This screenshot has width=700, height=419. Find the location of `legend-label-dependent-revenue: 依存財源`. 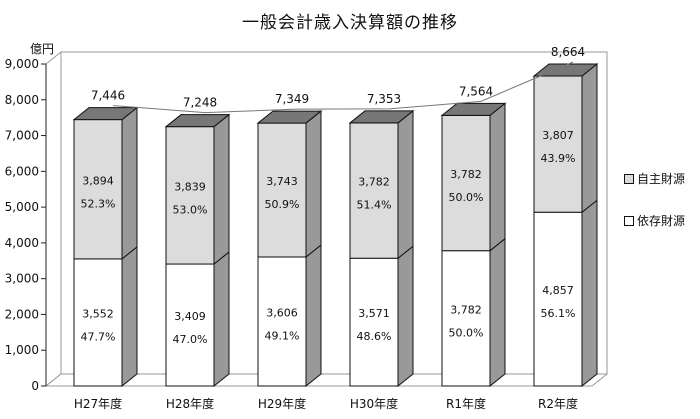

legend-label-dependent-revenue: 依存財源 is located at coordinates (661, 221).